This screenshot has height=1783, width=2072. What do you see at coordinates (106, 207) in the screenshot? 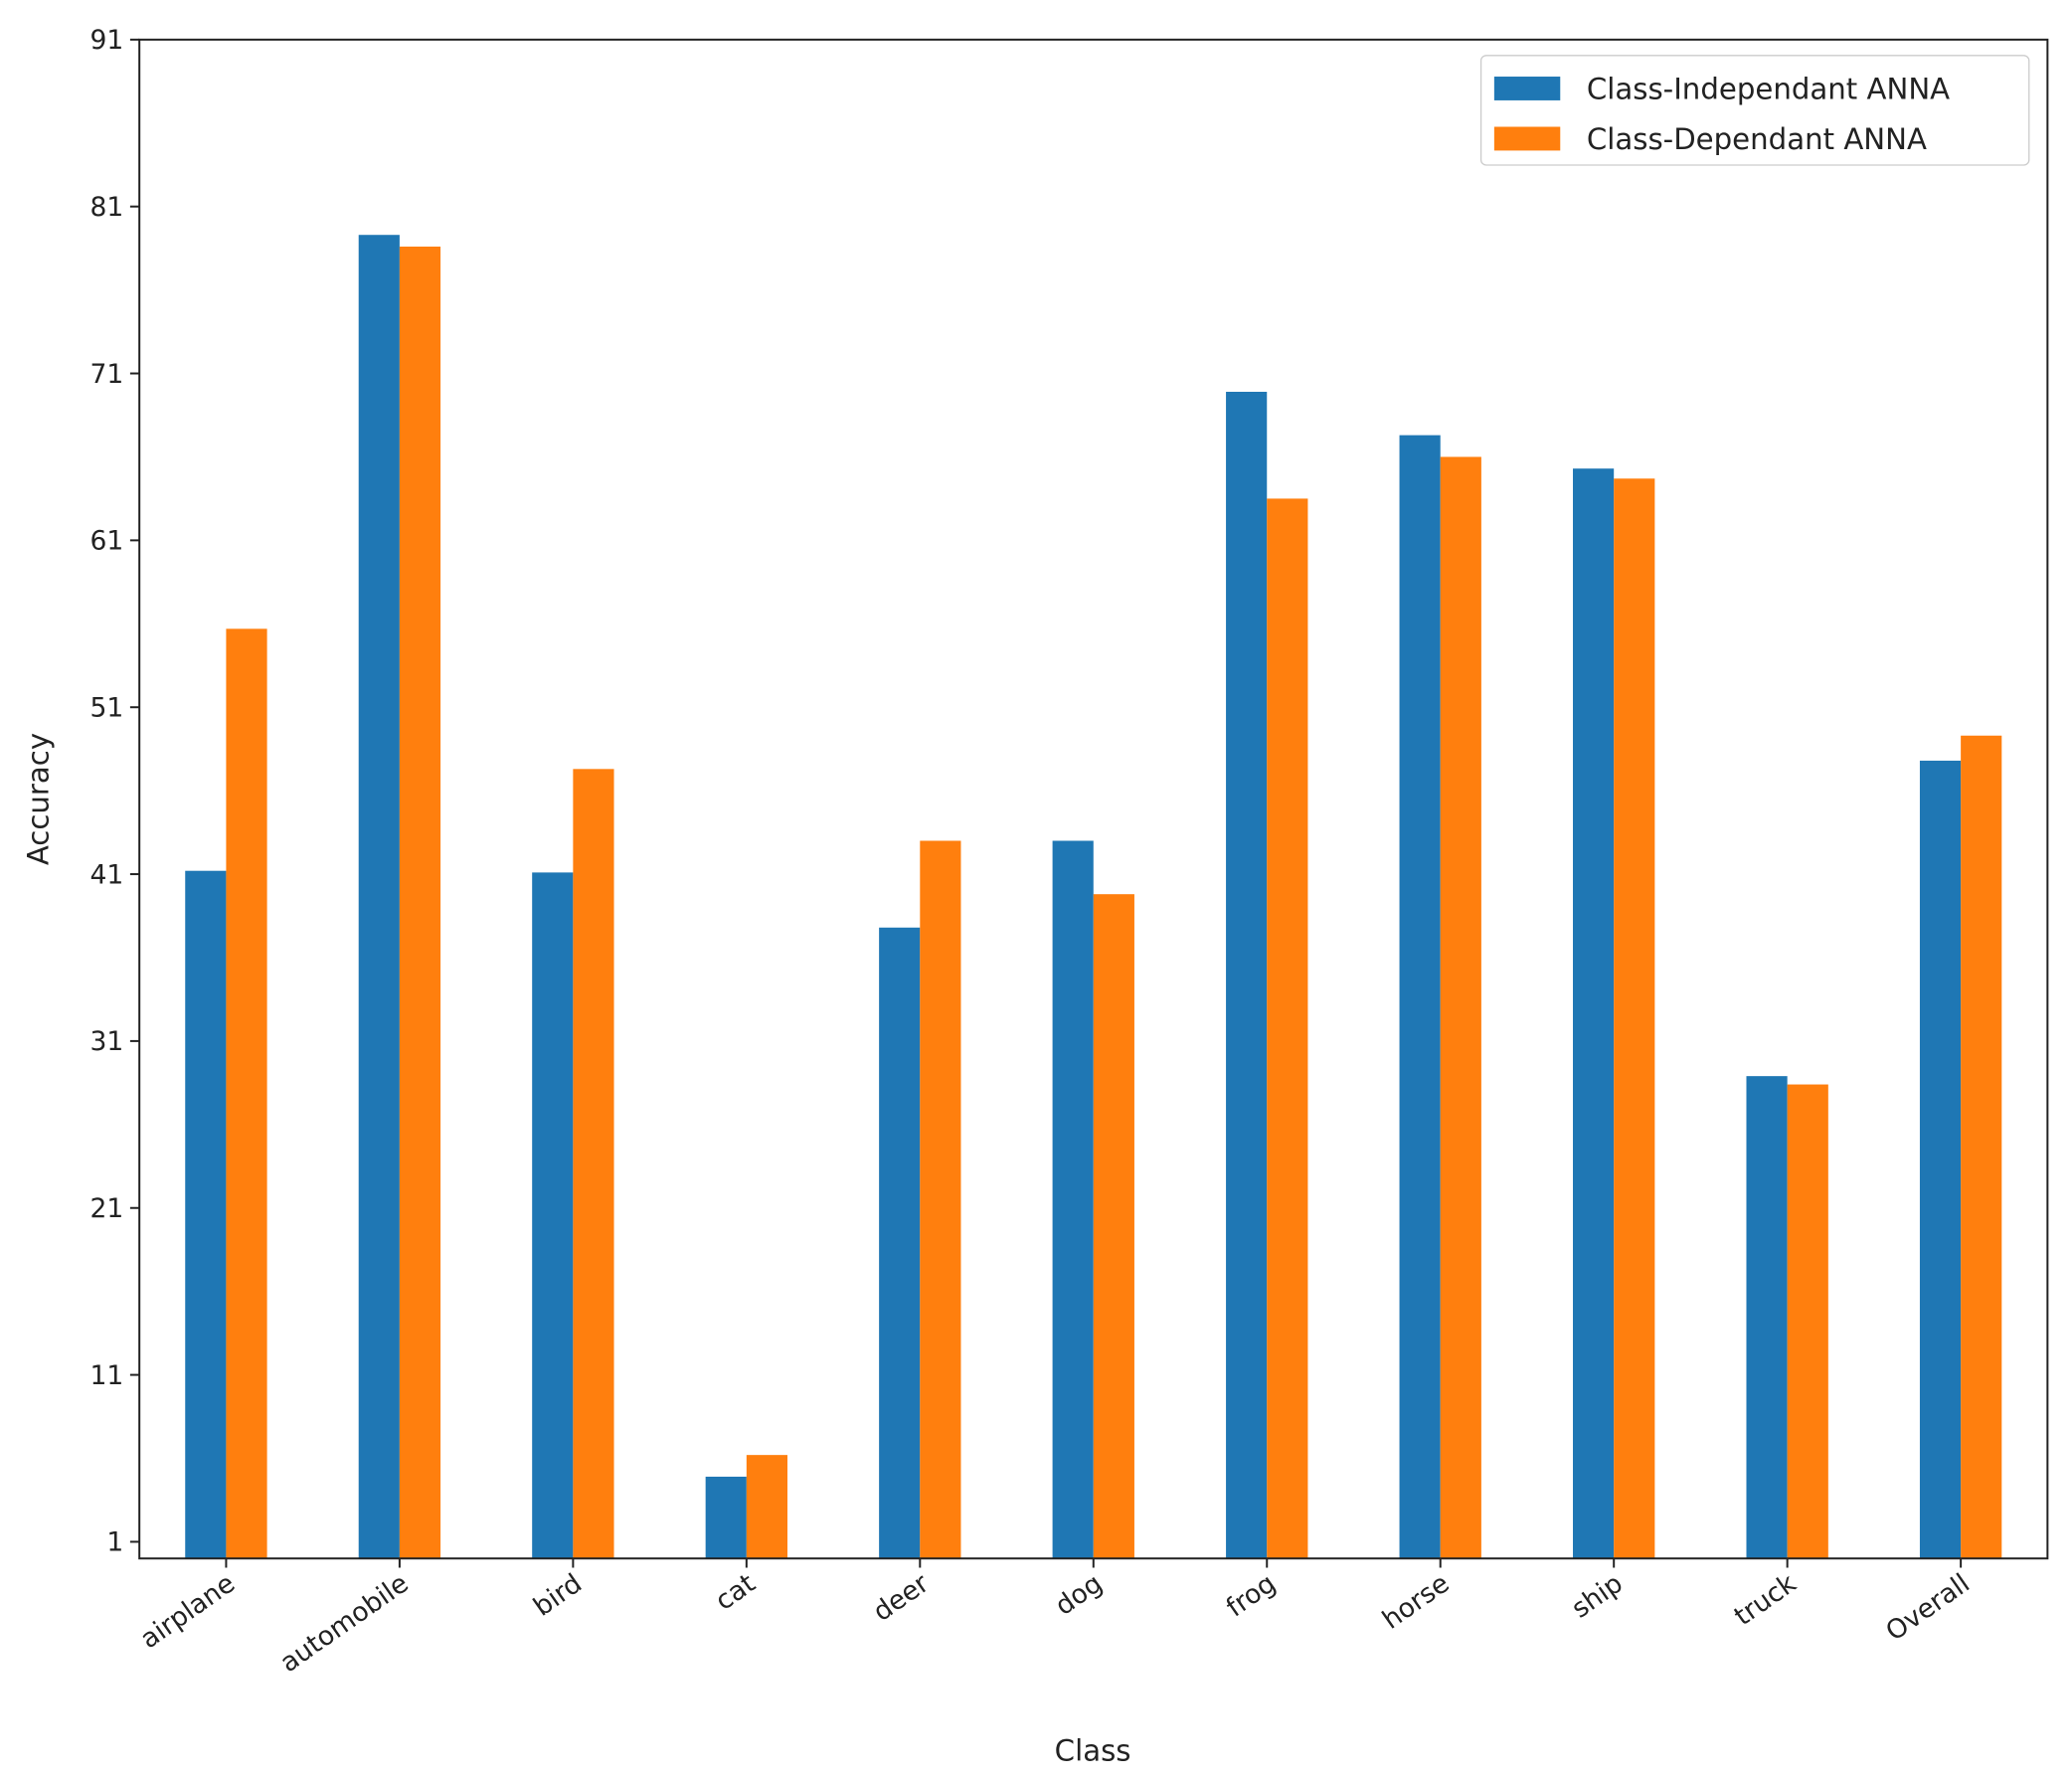
I see `y-tick-label: 81` at bounding box center [106, 207].